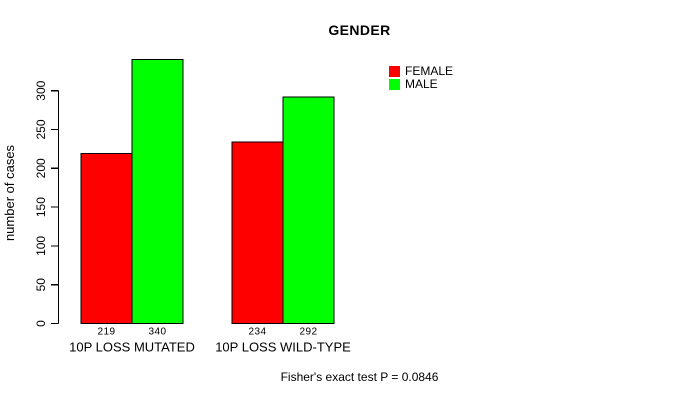 The image size is (690, 400). I want to click on bar-female-group2, so click(257, 232).